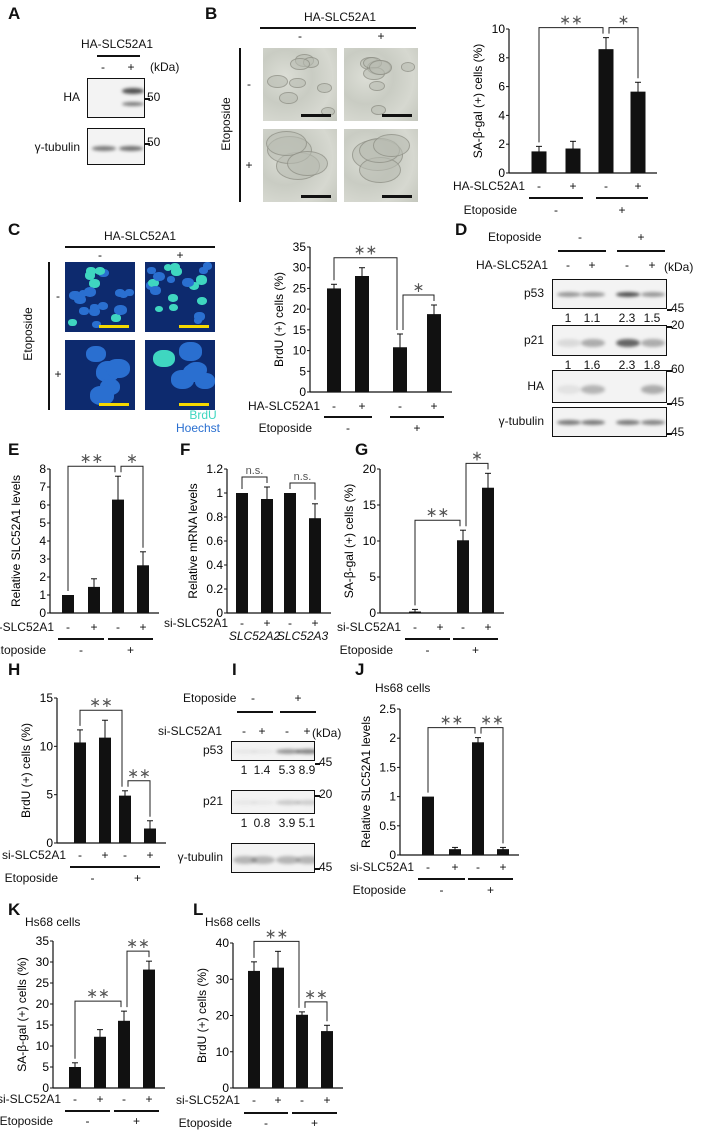  Describe the element at coordinates (441, 890) in the screenshot. I see `etoposide-mark: -` at that location.